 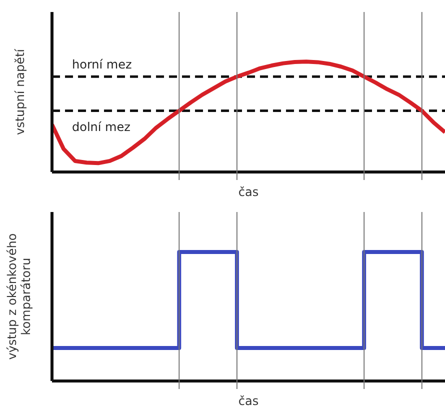 What do you see at coordinates (101, 127) in the screenshot?
I see `ref-line-label: dolní mez` at bounding box center [101, 127].